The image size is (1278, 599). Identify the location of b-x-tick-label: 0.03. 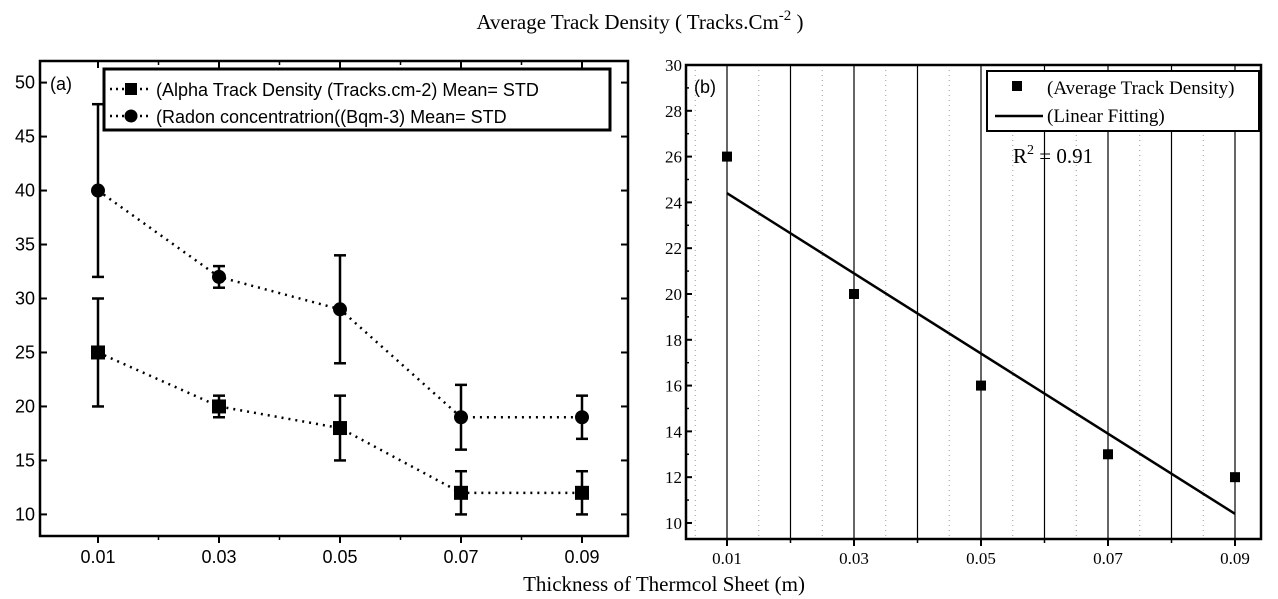
(854, 558).